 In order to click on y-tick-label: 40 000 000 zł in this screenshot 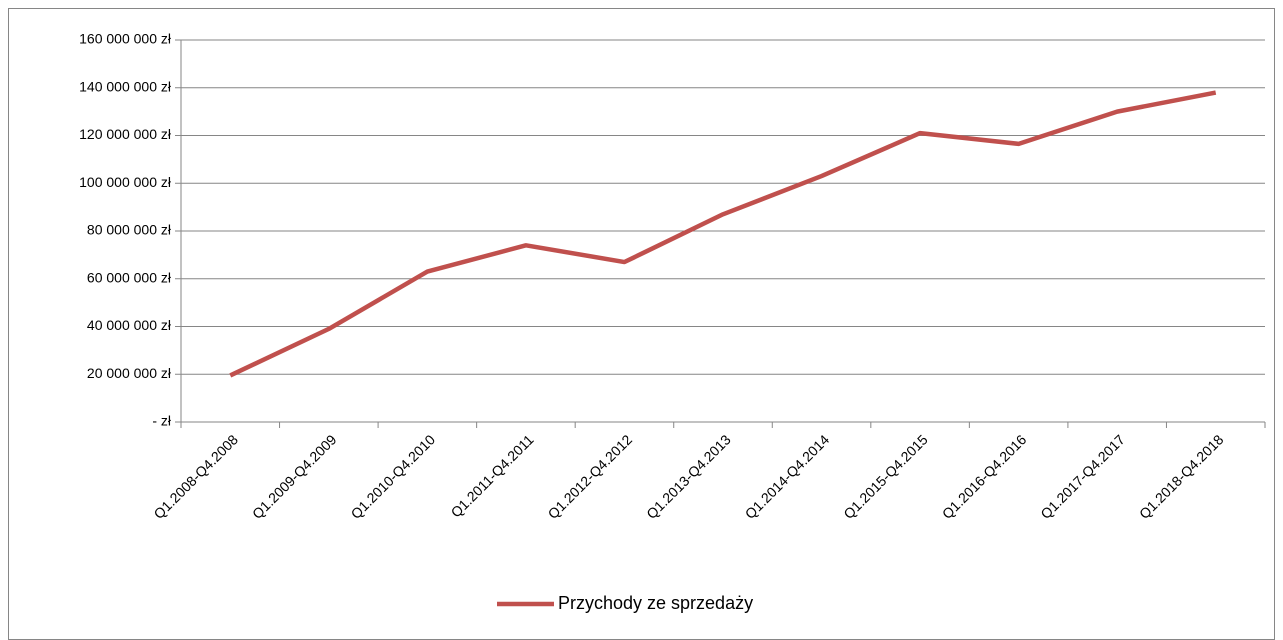, I will do `click(129, 325)`.